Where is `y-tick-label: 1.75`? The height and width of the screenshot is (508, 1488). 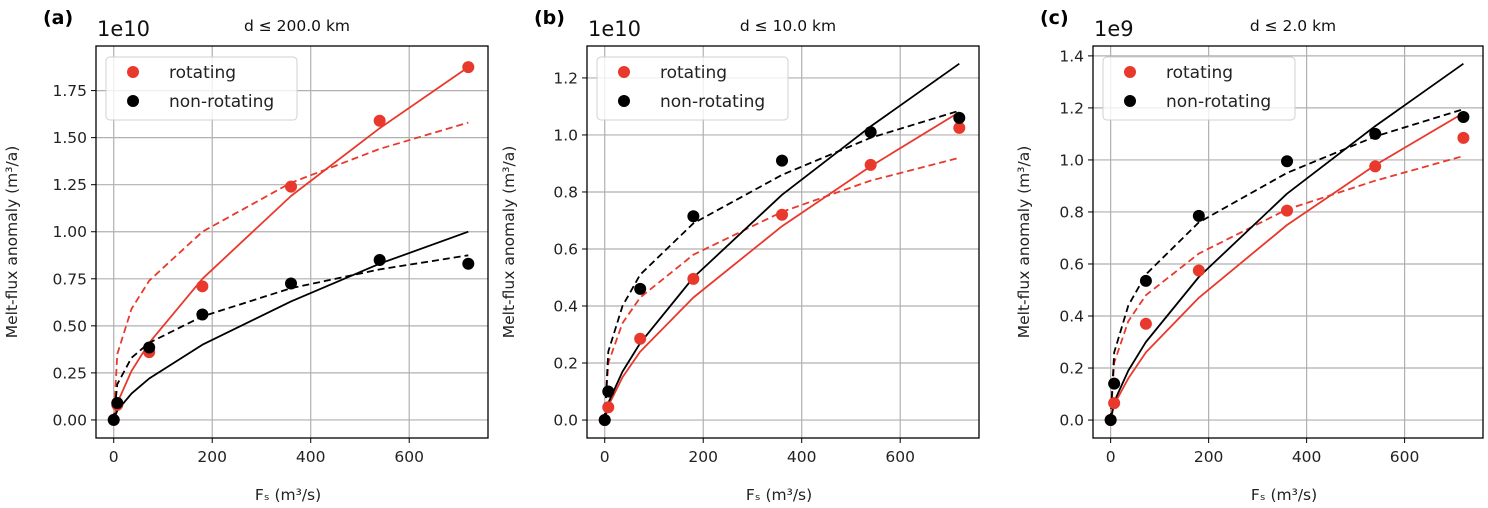
y-tick-label: 1.75 is located at coordinates (69, 91).